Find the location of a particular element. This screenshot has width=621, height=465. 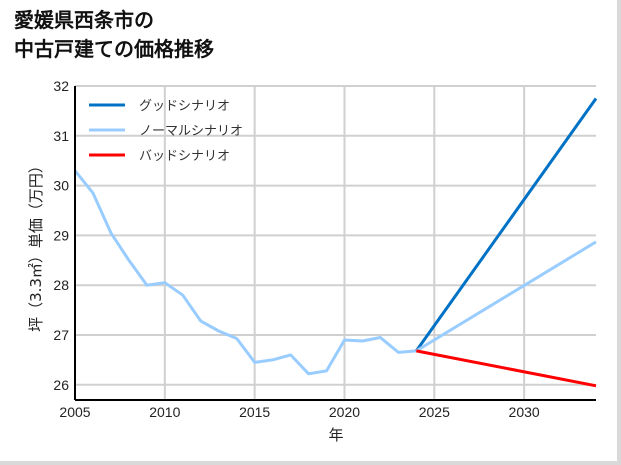

x-tick-label: 2030 is located at coordinates (524, 412).